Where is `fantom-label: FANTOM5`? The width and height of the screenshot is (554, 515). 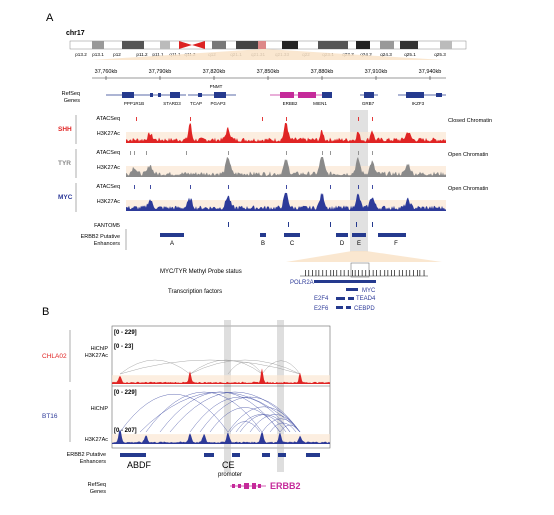
fantom-label: FANTOM5 is located at coordinates (107, 226).